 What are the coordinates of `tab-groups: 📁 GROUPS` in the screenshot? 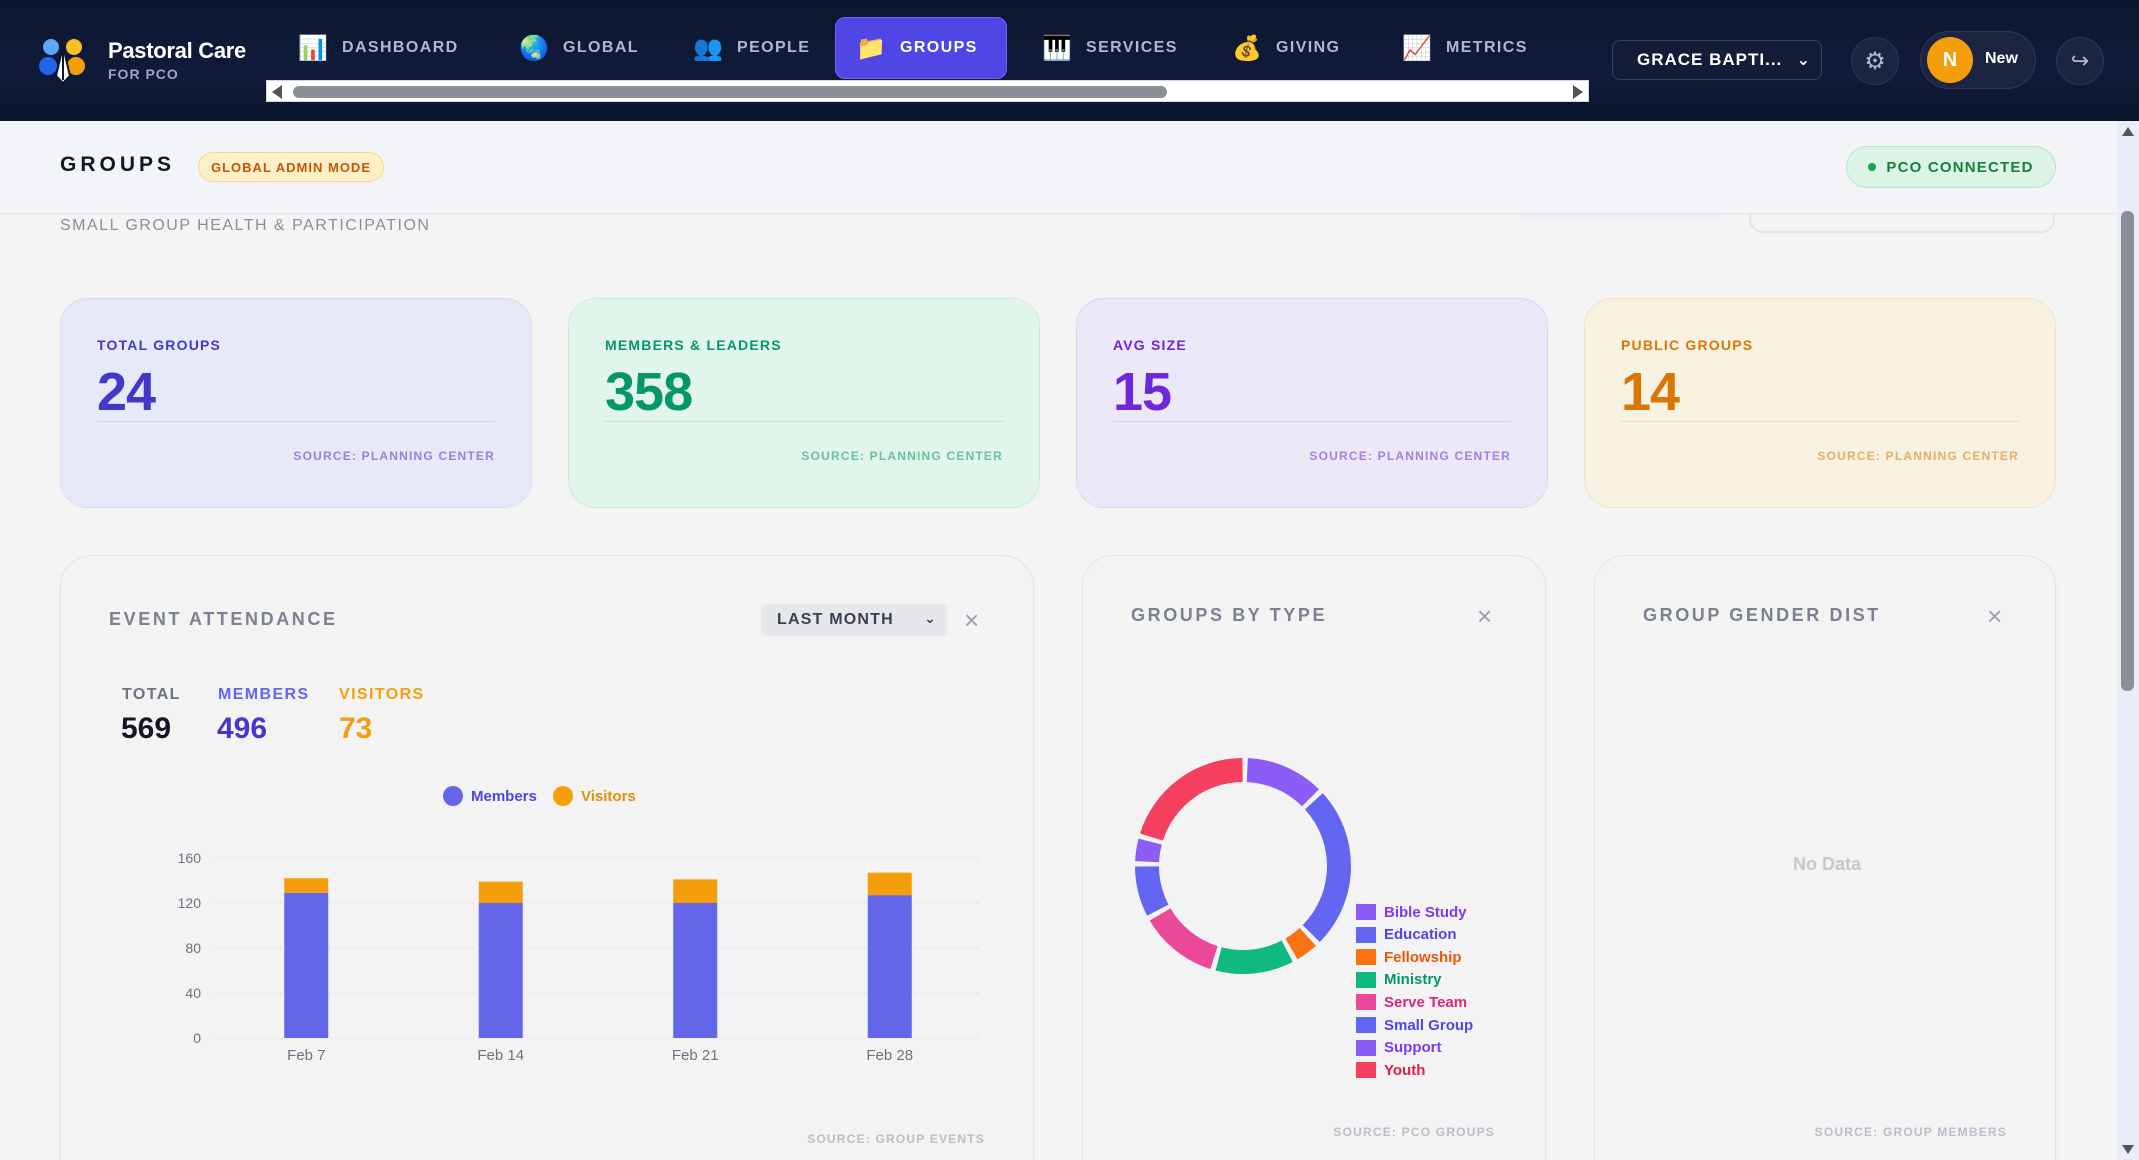 It's located at (921, 48).